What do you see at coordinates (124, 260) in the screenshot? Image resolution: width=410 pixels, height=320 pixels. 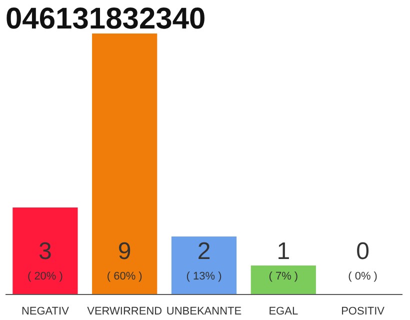 I see `data-label: 9 ( 60% )` at bounding box center [124, 260].